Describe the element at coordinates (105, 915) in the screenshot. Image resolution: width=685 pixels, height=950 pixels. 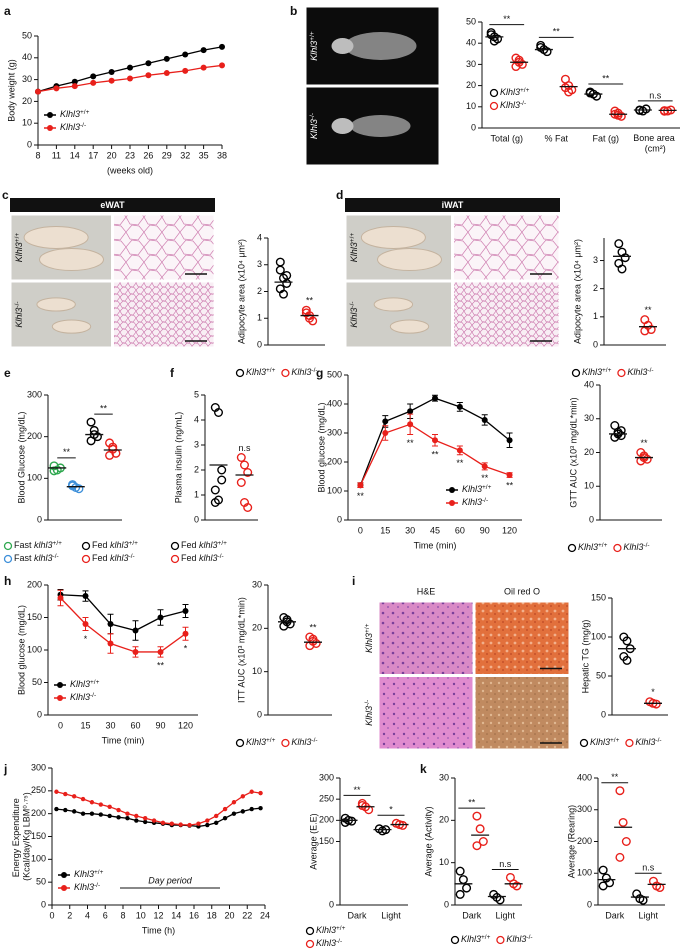
I see `x-tick-label: 6` at that location.